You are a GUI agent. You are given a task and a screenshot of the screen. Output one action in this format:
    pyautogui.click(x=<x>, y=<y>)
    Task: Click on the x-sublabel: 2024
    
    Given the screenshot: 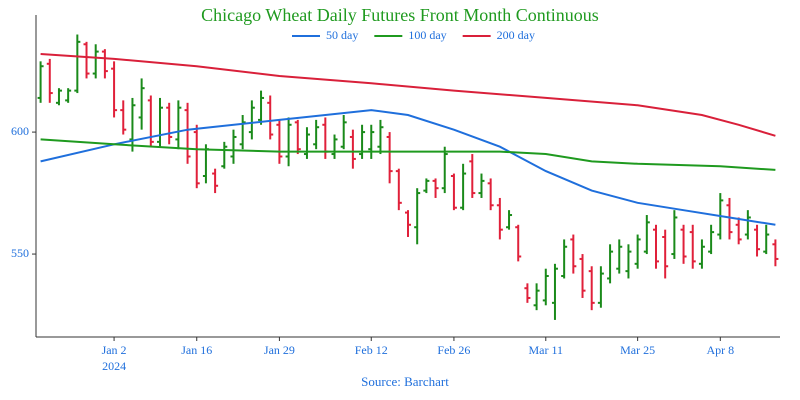 What is the action you would take?
    pyautogui.click(x=114, y=366)
    